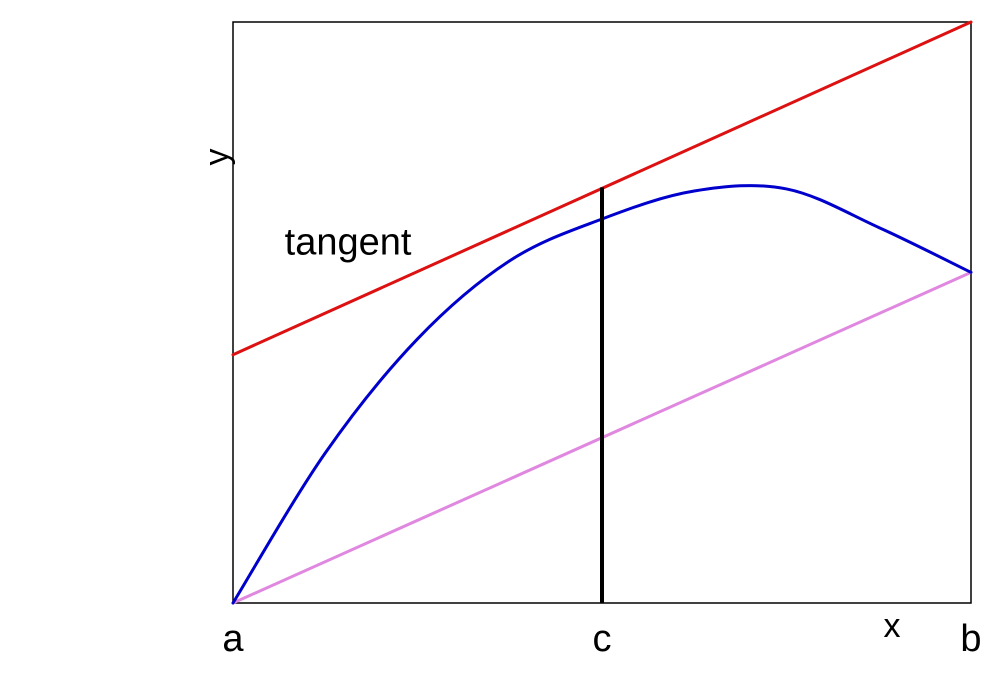 This screenshot has height=700, width=1000. What do you see at coordinates (602, 639) in the screenshot?
I see `x-tick-label-c: c` at bounding box center [602, 639].